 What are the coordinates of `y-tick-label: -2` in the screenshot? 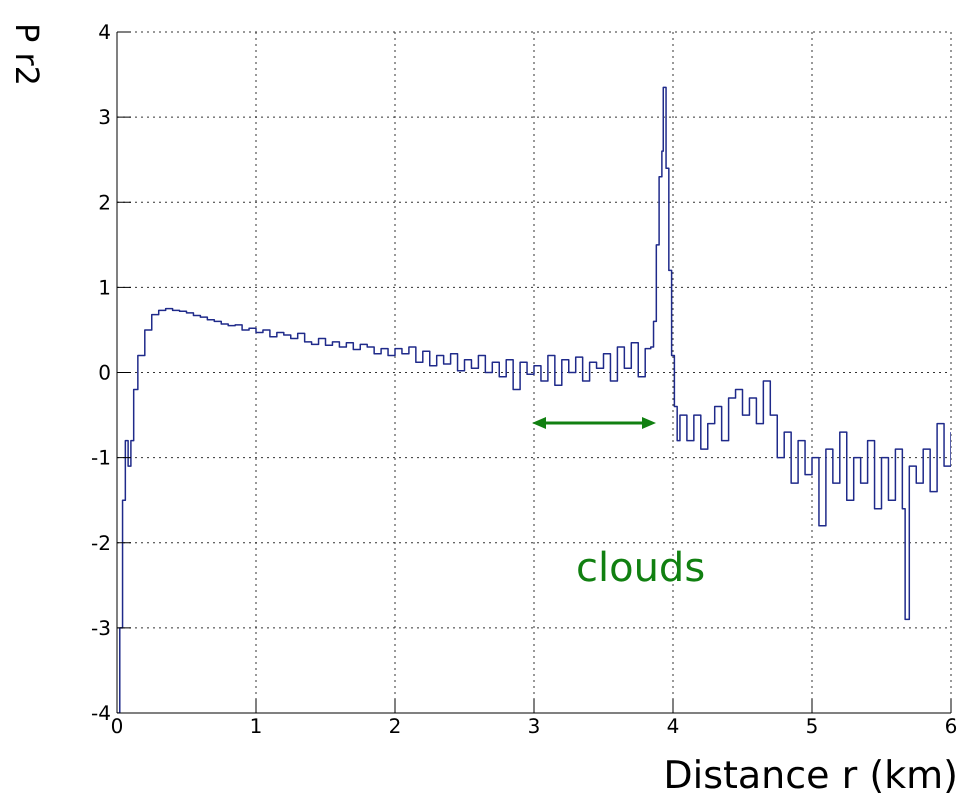 It's located at (101, 542).